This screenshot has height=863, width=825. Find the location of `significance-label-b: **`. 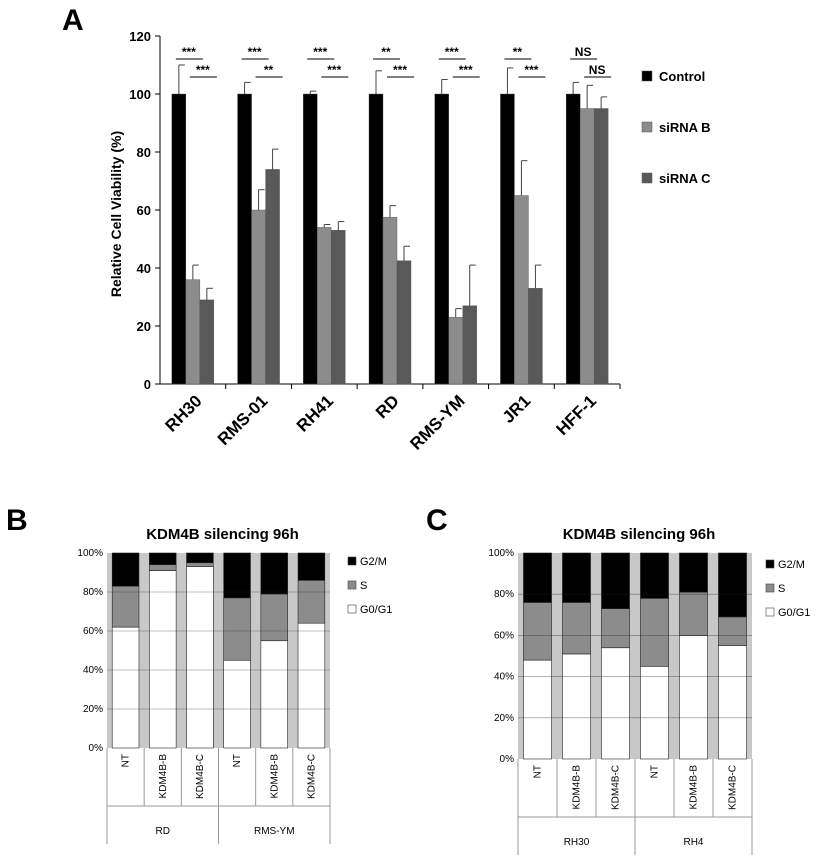

significance-label-b: ** is located at coordinates (386, 52).